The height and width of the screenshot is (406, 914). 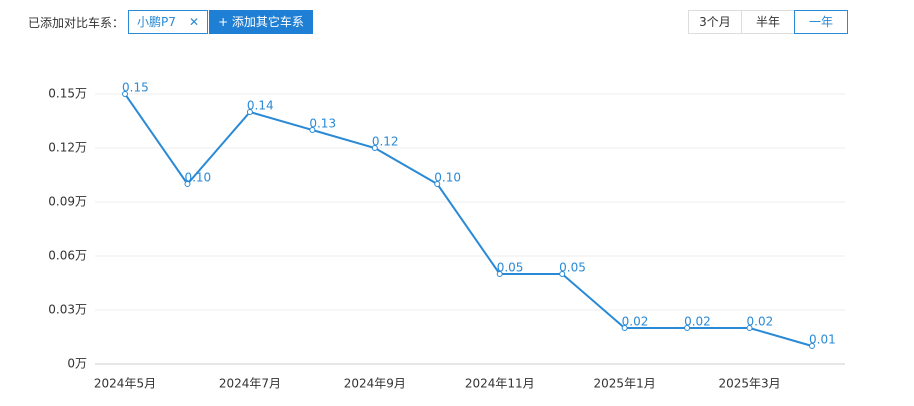 What do you see at coordinates (67, 202) in the screenshot?
I see `y-tick-label: 0.09万` at bounding box center [67, 202].